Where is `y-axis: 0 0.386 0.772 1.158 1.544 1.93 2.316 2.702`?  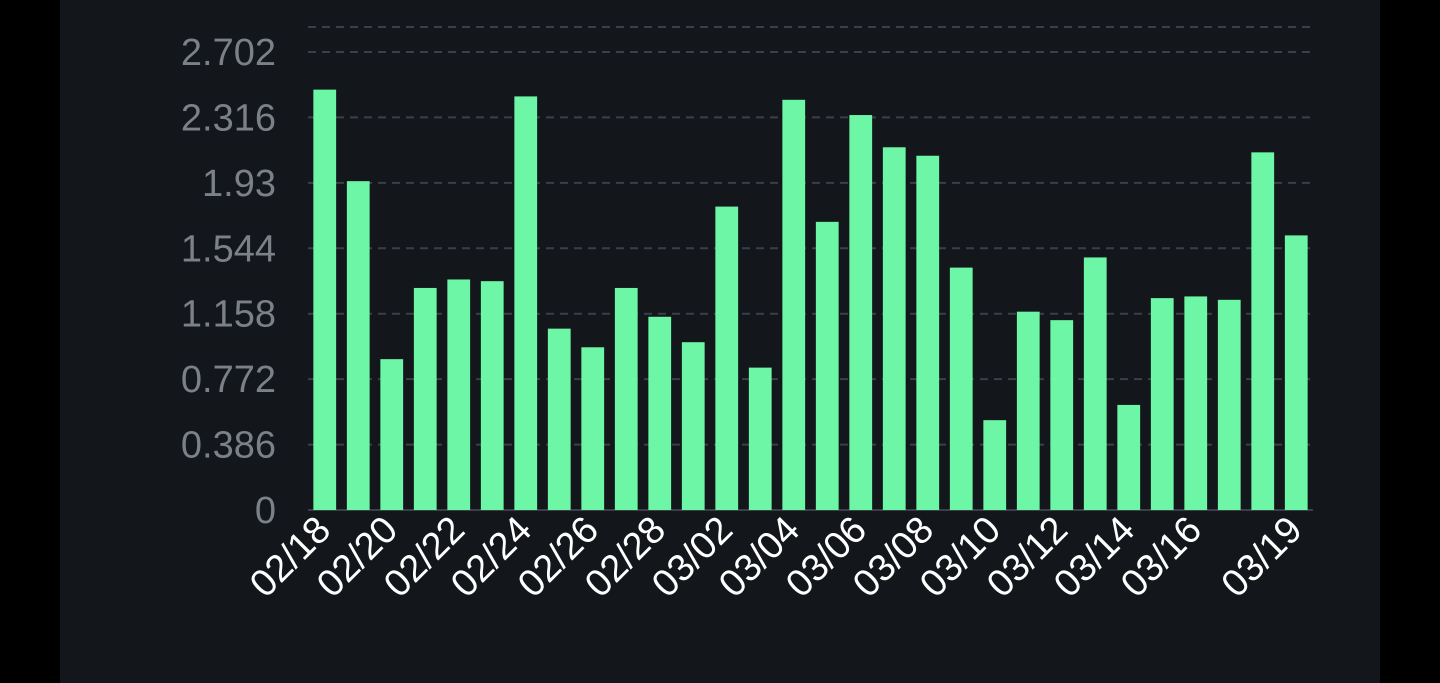
y-axis: 0 0.386 0.772 1.158 1.544 1.93 2.316 2.702 is located at coordinates (228, 282).